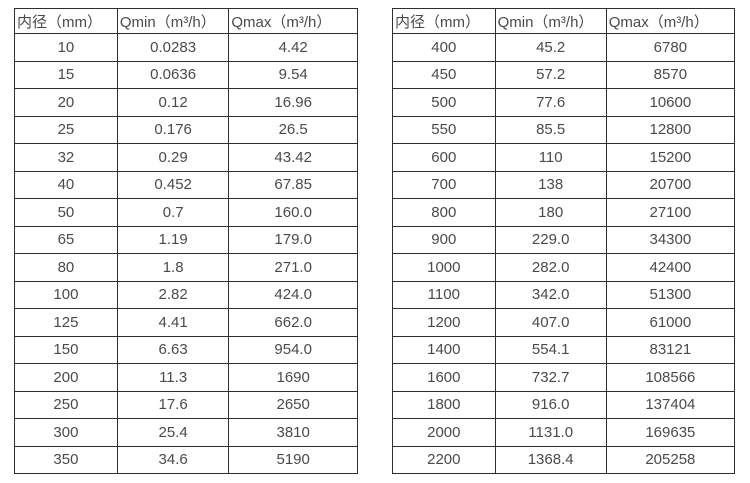  Describe the element at coordinates (293, 459) in the screenshot. I see `table-cell: 5190` at that location.